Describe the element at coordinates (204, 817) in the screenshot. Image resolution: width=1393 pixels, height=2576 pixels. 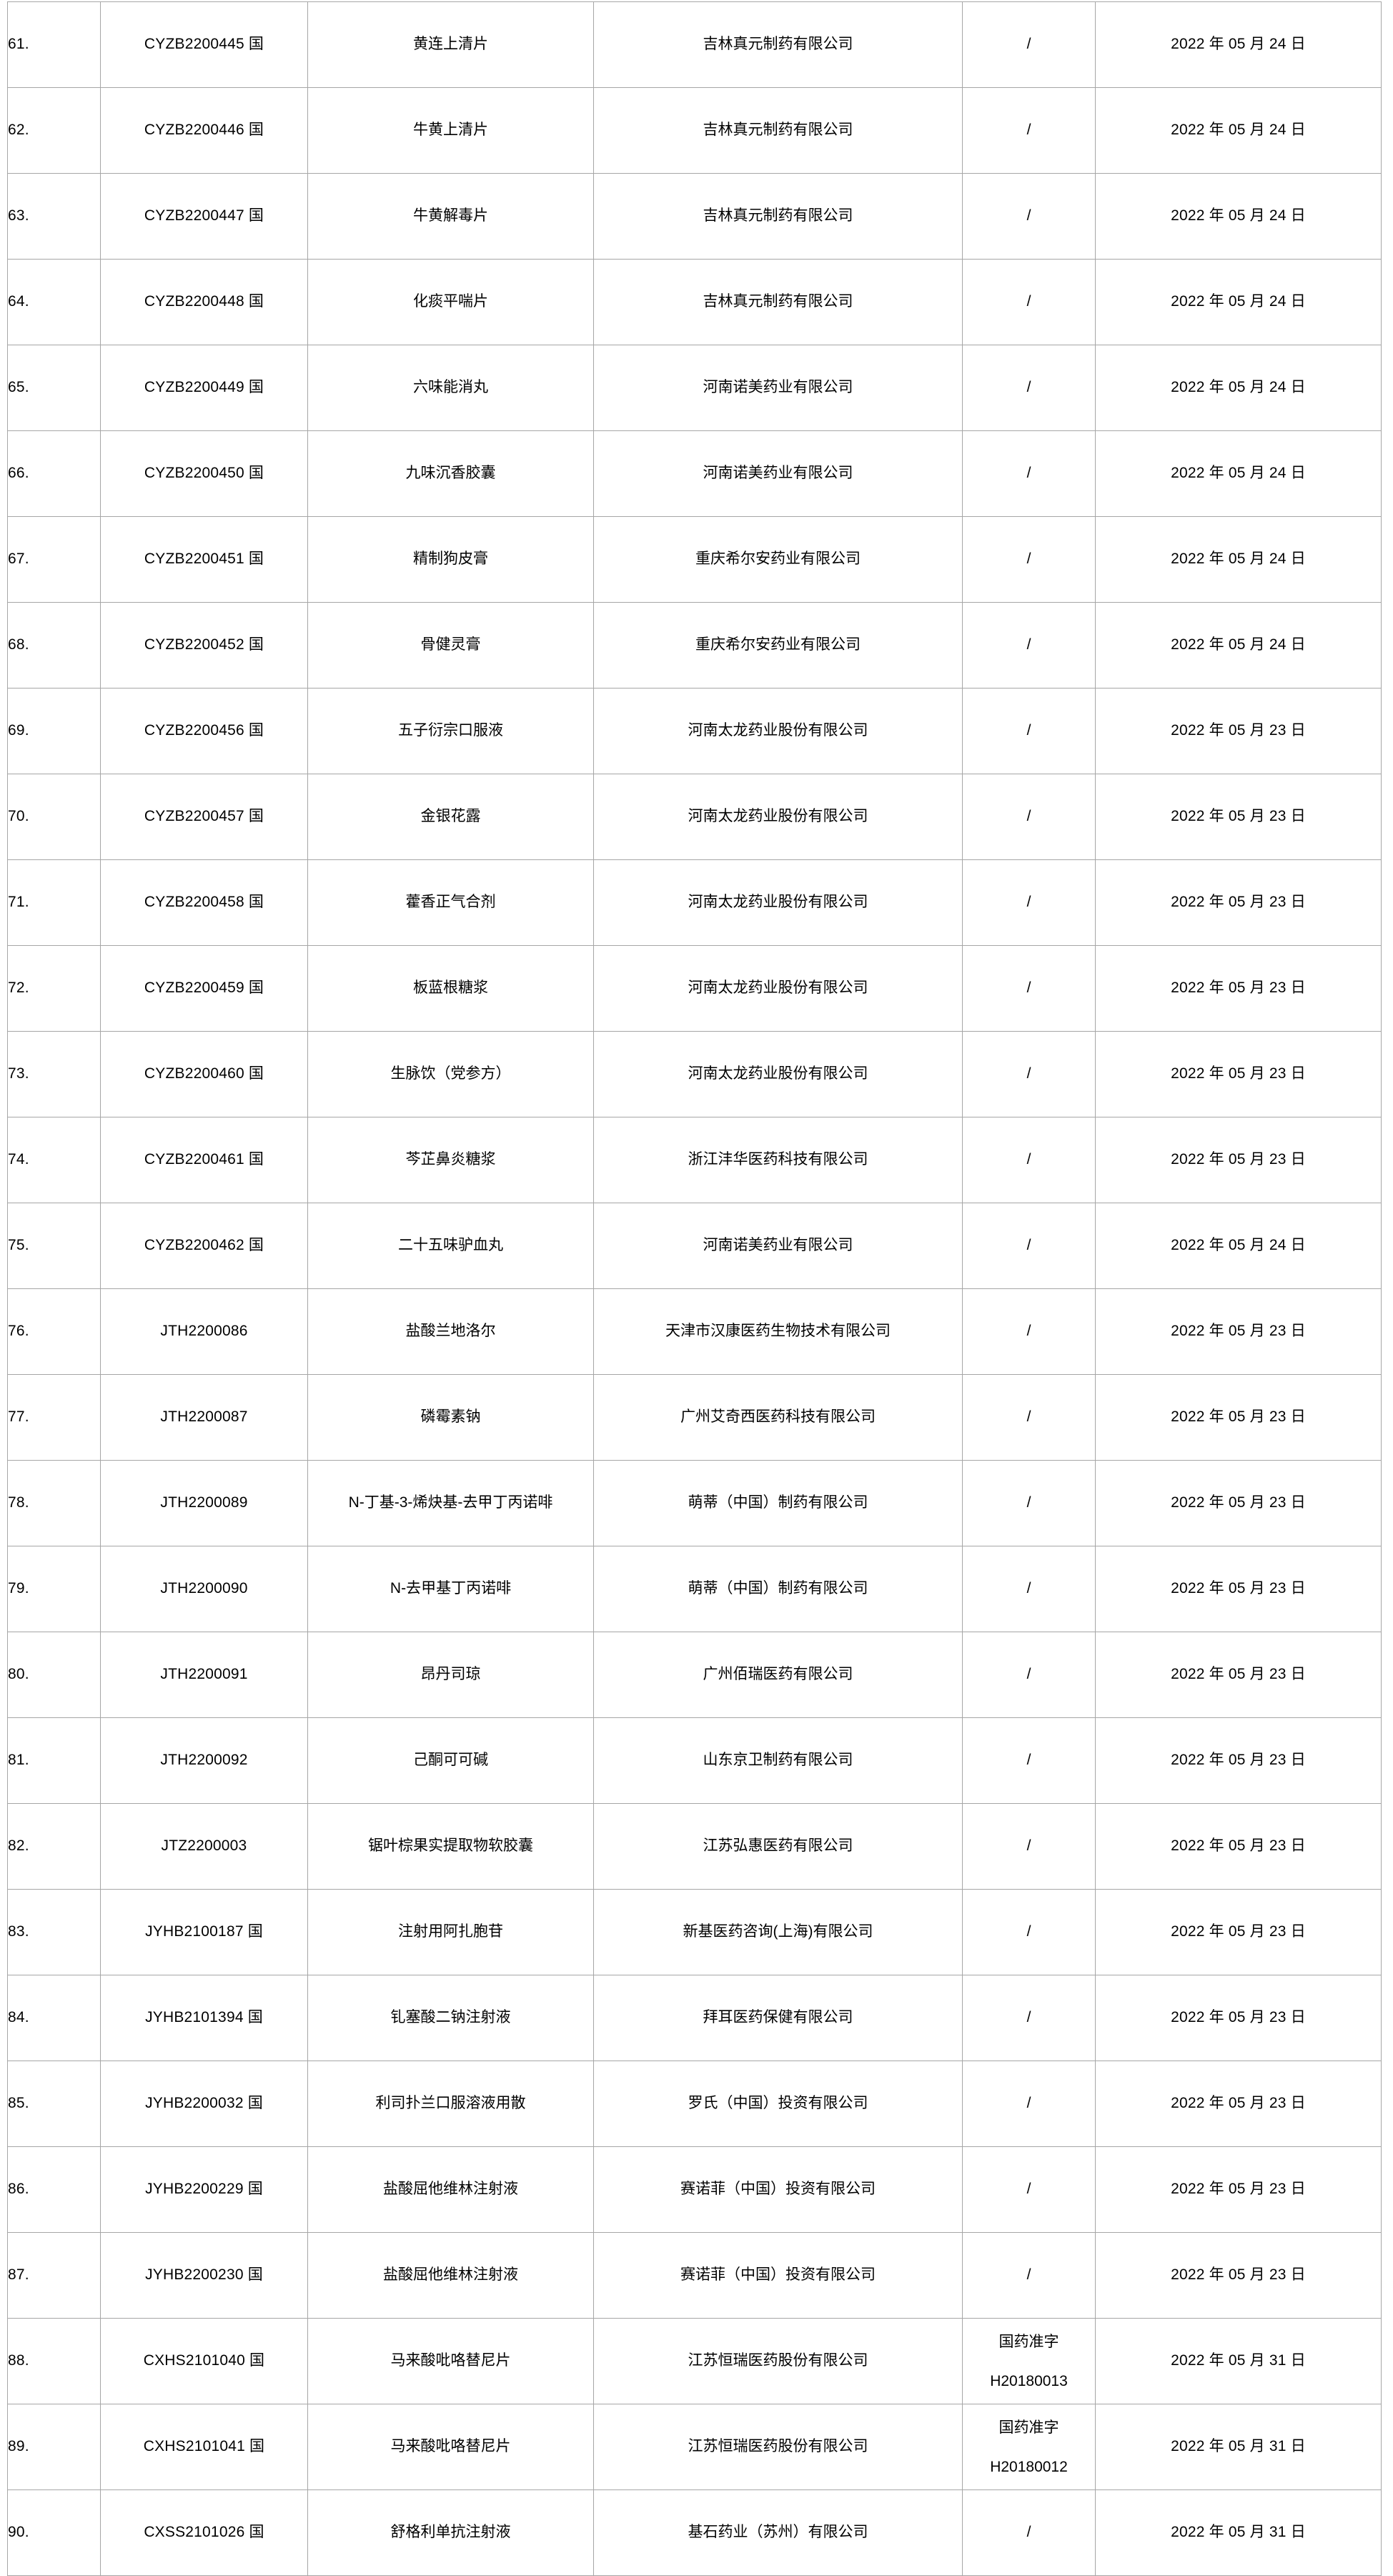
I see `acceptance-number-cell: CYZB2200457 国` at that location.